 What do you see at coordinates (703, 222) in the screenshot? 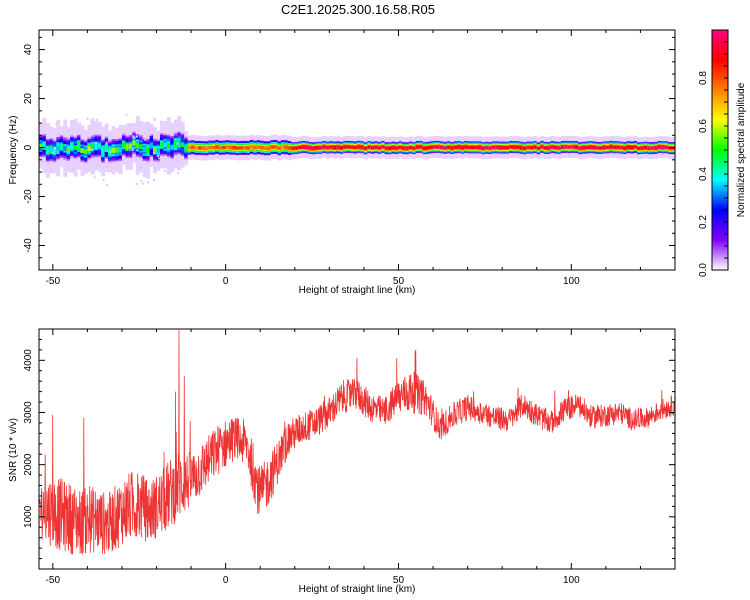
I see `colorbar-tick-label: 0.2` at bounding box center [703, 222].